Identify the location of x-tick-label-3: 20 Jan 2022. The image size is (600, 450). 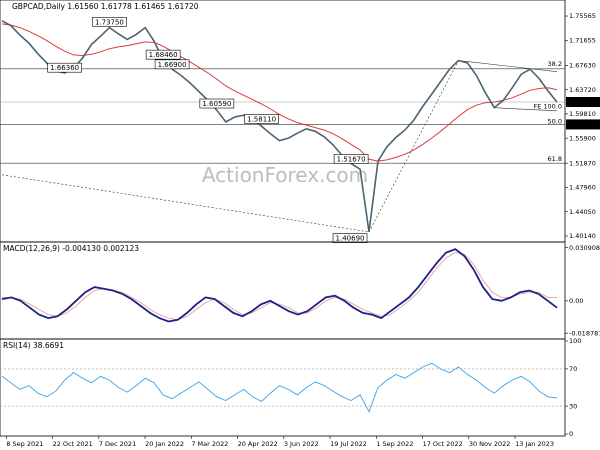
(164, 444).